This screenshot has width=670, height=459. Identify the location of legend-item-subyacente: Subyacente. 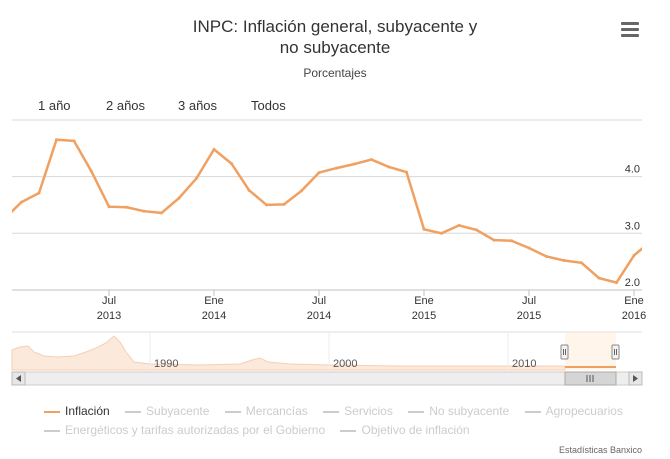
(167, 411).